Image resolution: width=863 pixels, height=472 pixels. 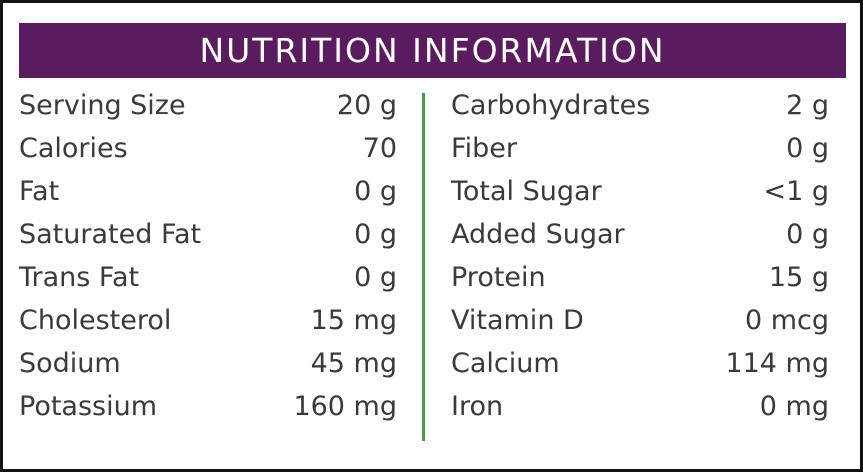 What do you see at coordinates (517, 320) in the screenshot?
I see `row-label: Vitamin D` at bounding box center [517, 320].